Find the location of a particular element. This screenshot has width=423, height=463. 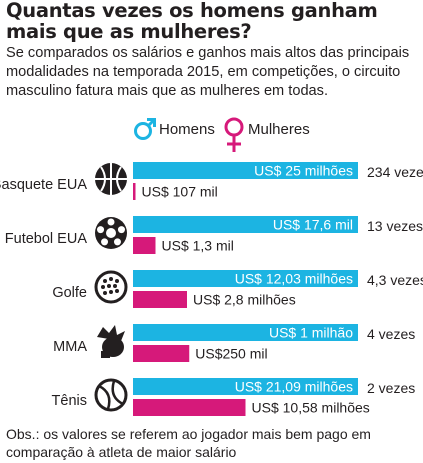

data-label-women: US$ 10,58 milhões is located at coordinates (311, 408).